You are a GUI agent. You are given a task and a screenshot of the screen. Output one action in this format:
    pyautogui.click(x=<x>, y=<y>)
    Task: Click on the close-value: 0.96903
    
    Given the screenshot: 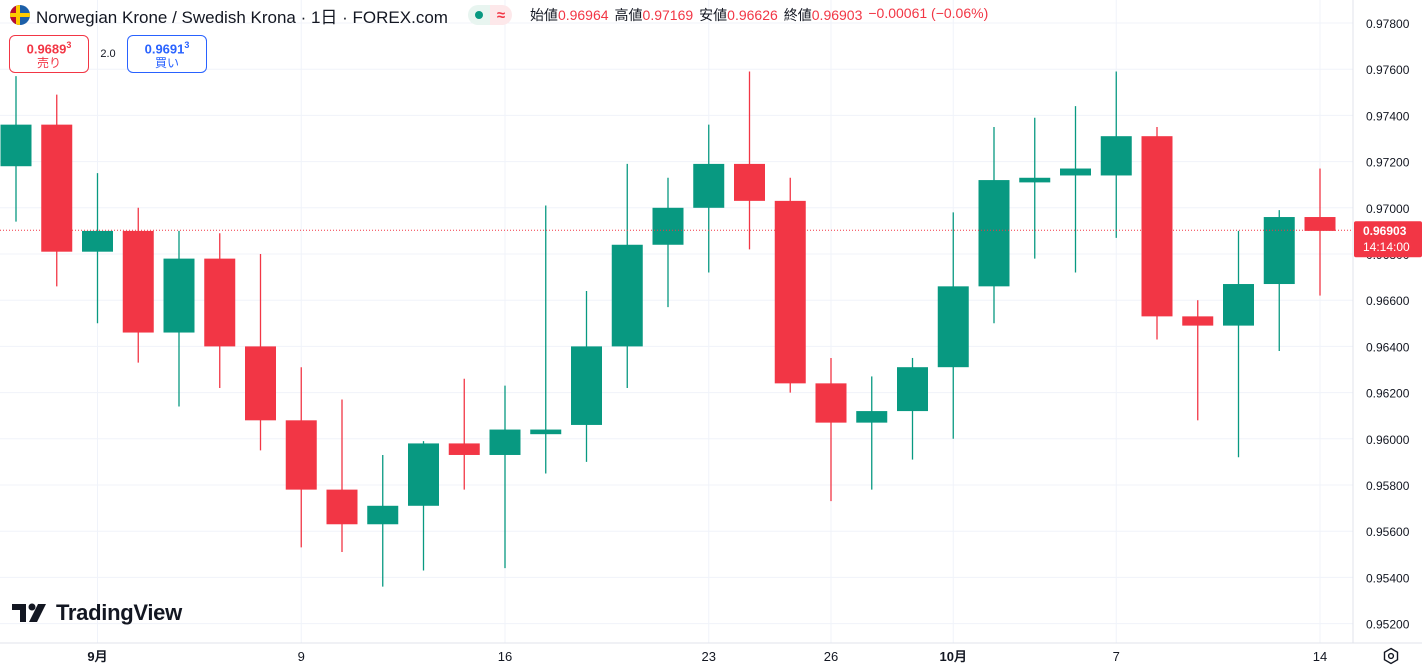 What is the action you would take?
    pyautogui.click(x=837, y=15)
    